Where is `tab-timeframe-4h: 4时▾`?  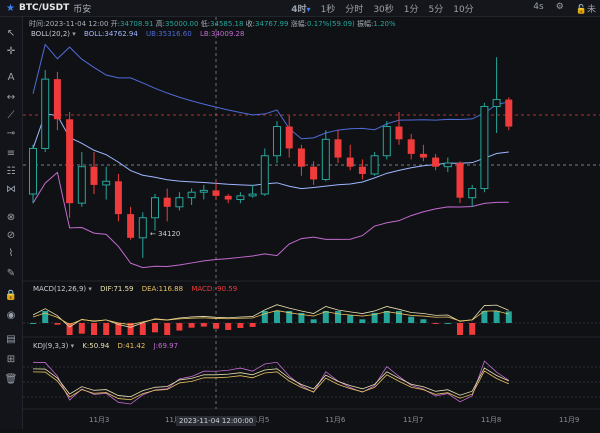 tab-timeframe-4h: 4时▾ is located at coordinates (301, 9).